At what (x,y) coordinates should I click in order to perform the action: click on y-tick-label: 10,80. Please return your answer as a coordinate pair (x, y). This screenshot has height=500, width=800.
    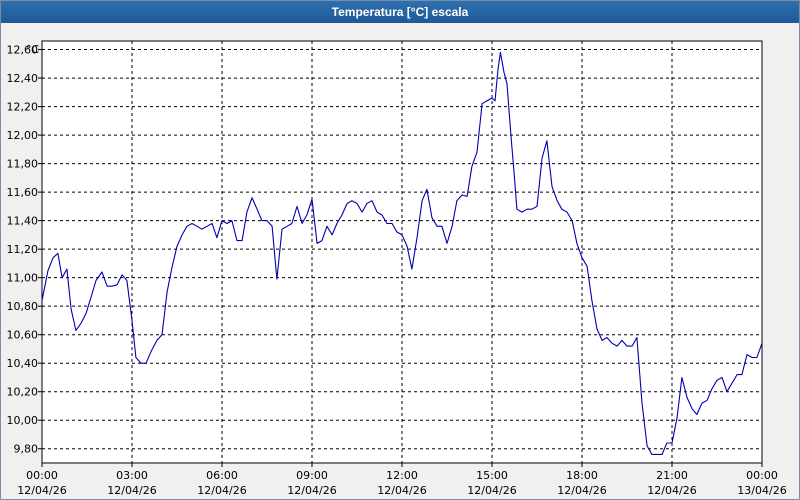
    Looking at the image, I should click on (23, 306).